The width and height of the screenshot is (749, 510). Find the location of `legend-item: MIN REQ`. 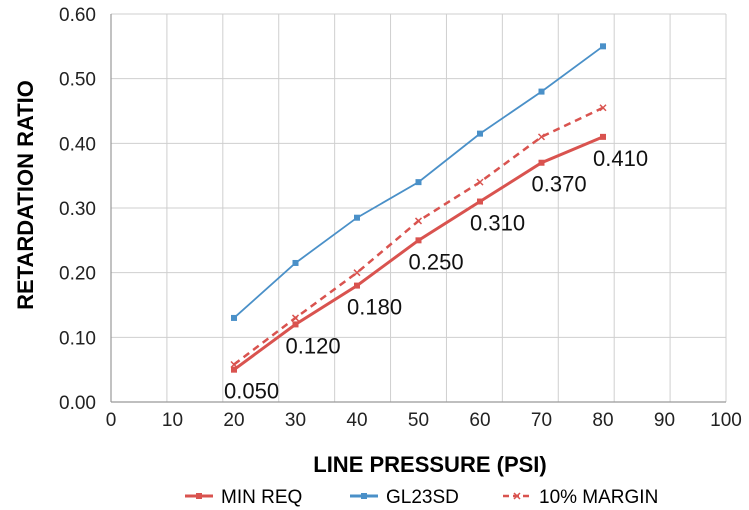

legend-item: MIN REQ is located at coordinates (243, 497).